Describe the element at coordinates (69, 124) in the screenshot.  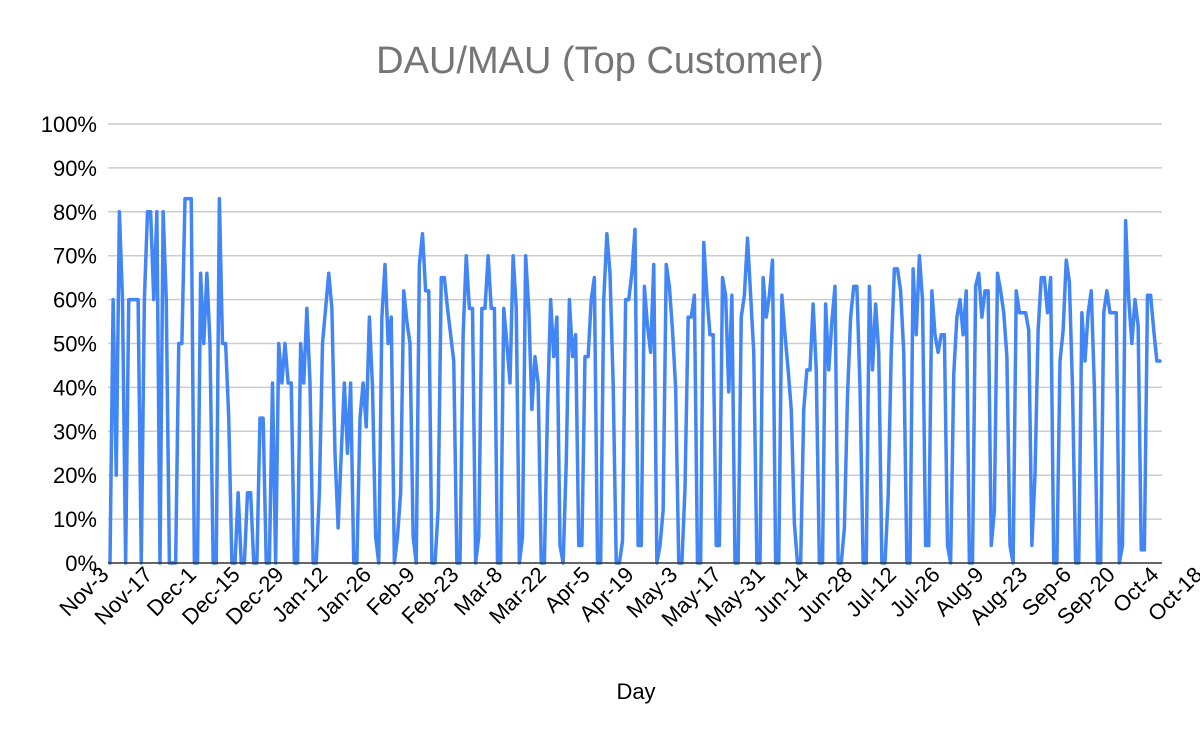
I see `y-tick-label: 100%` at that location.